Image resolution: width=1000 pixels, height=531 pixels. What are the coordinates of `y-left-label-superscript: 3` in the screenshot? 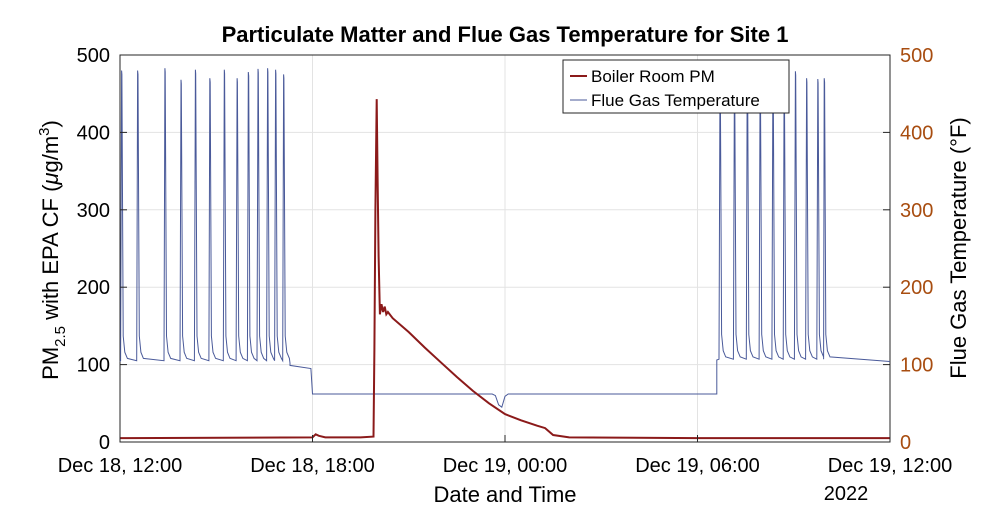 It's located at (44, 131).